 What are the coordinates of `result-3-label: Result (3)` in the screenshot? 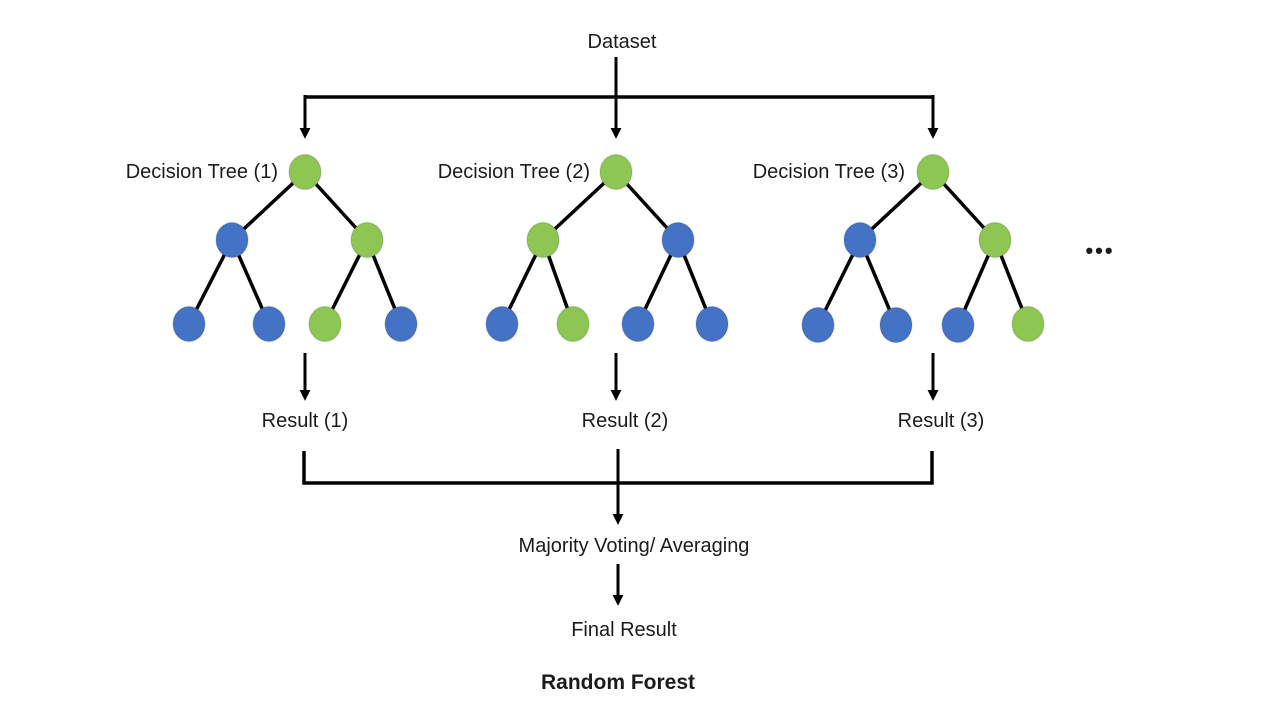 It's located at (941, 421).